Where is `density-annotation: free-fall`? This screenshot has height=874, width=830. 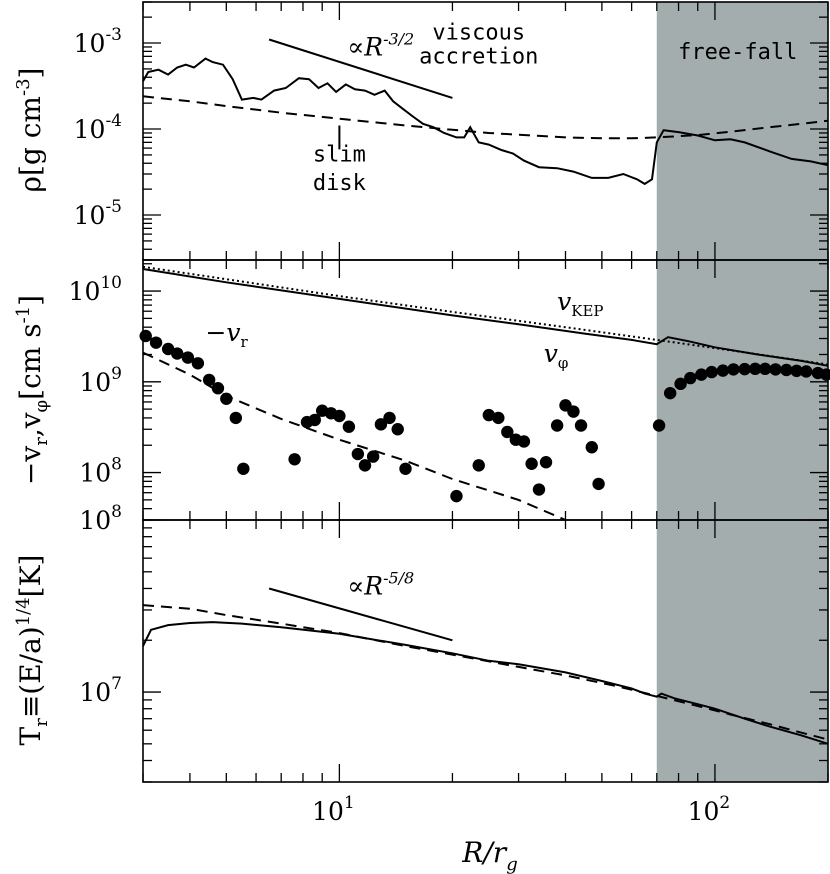 density-annotation: free-fall is located at coordinates (737, 52).